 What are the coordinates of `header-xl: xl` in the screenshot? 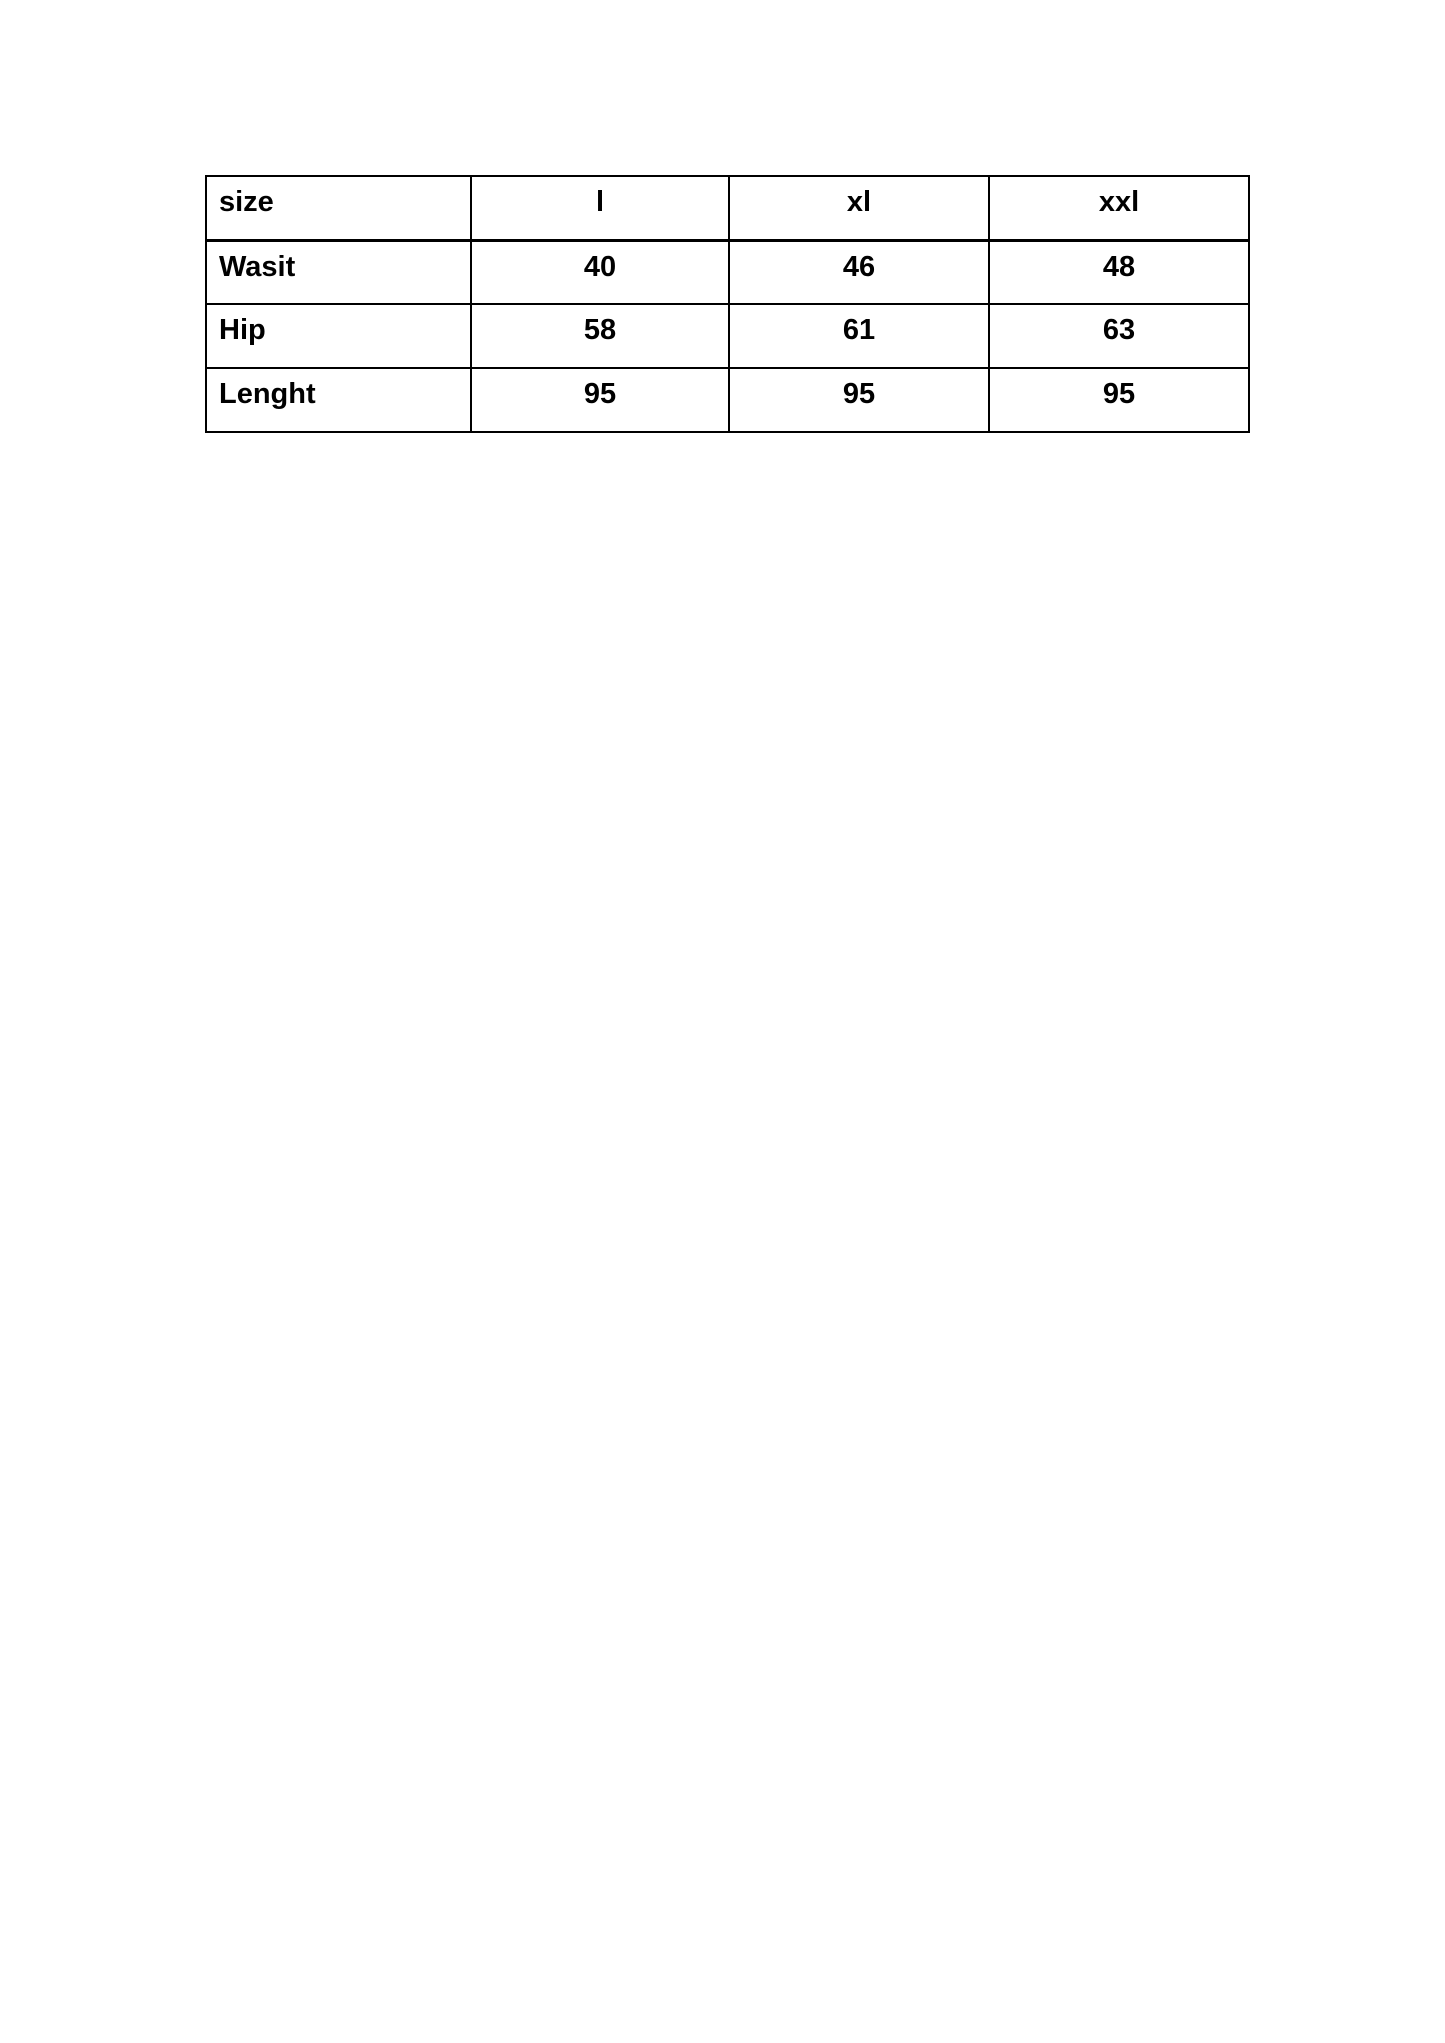 It's located at (859, 208).